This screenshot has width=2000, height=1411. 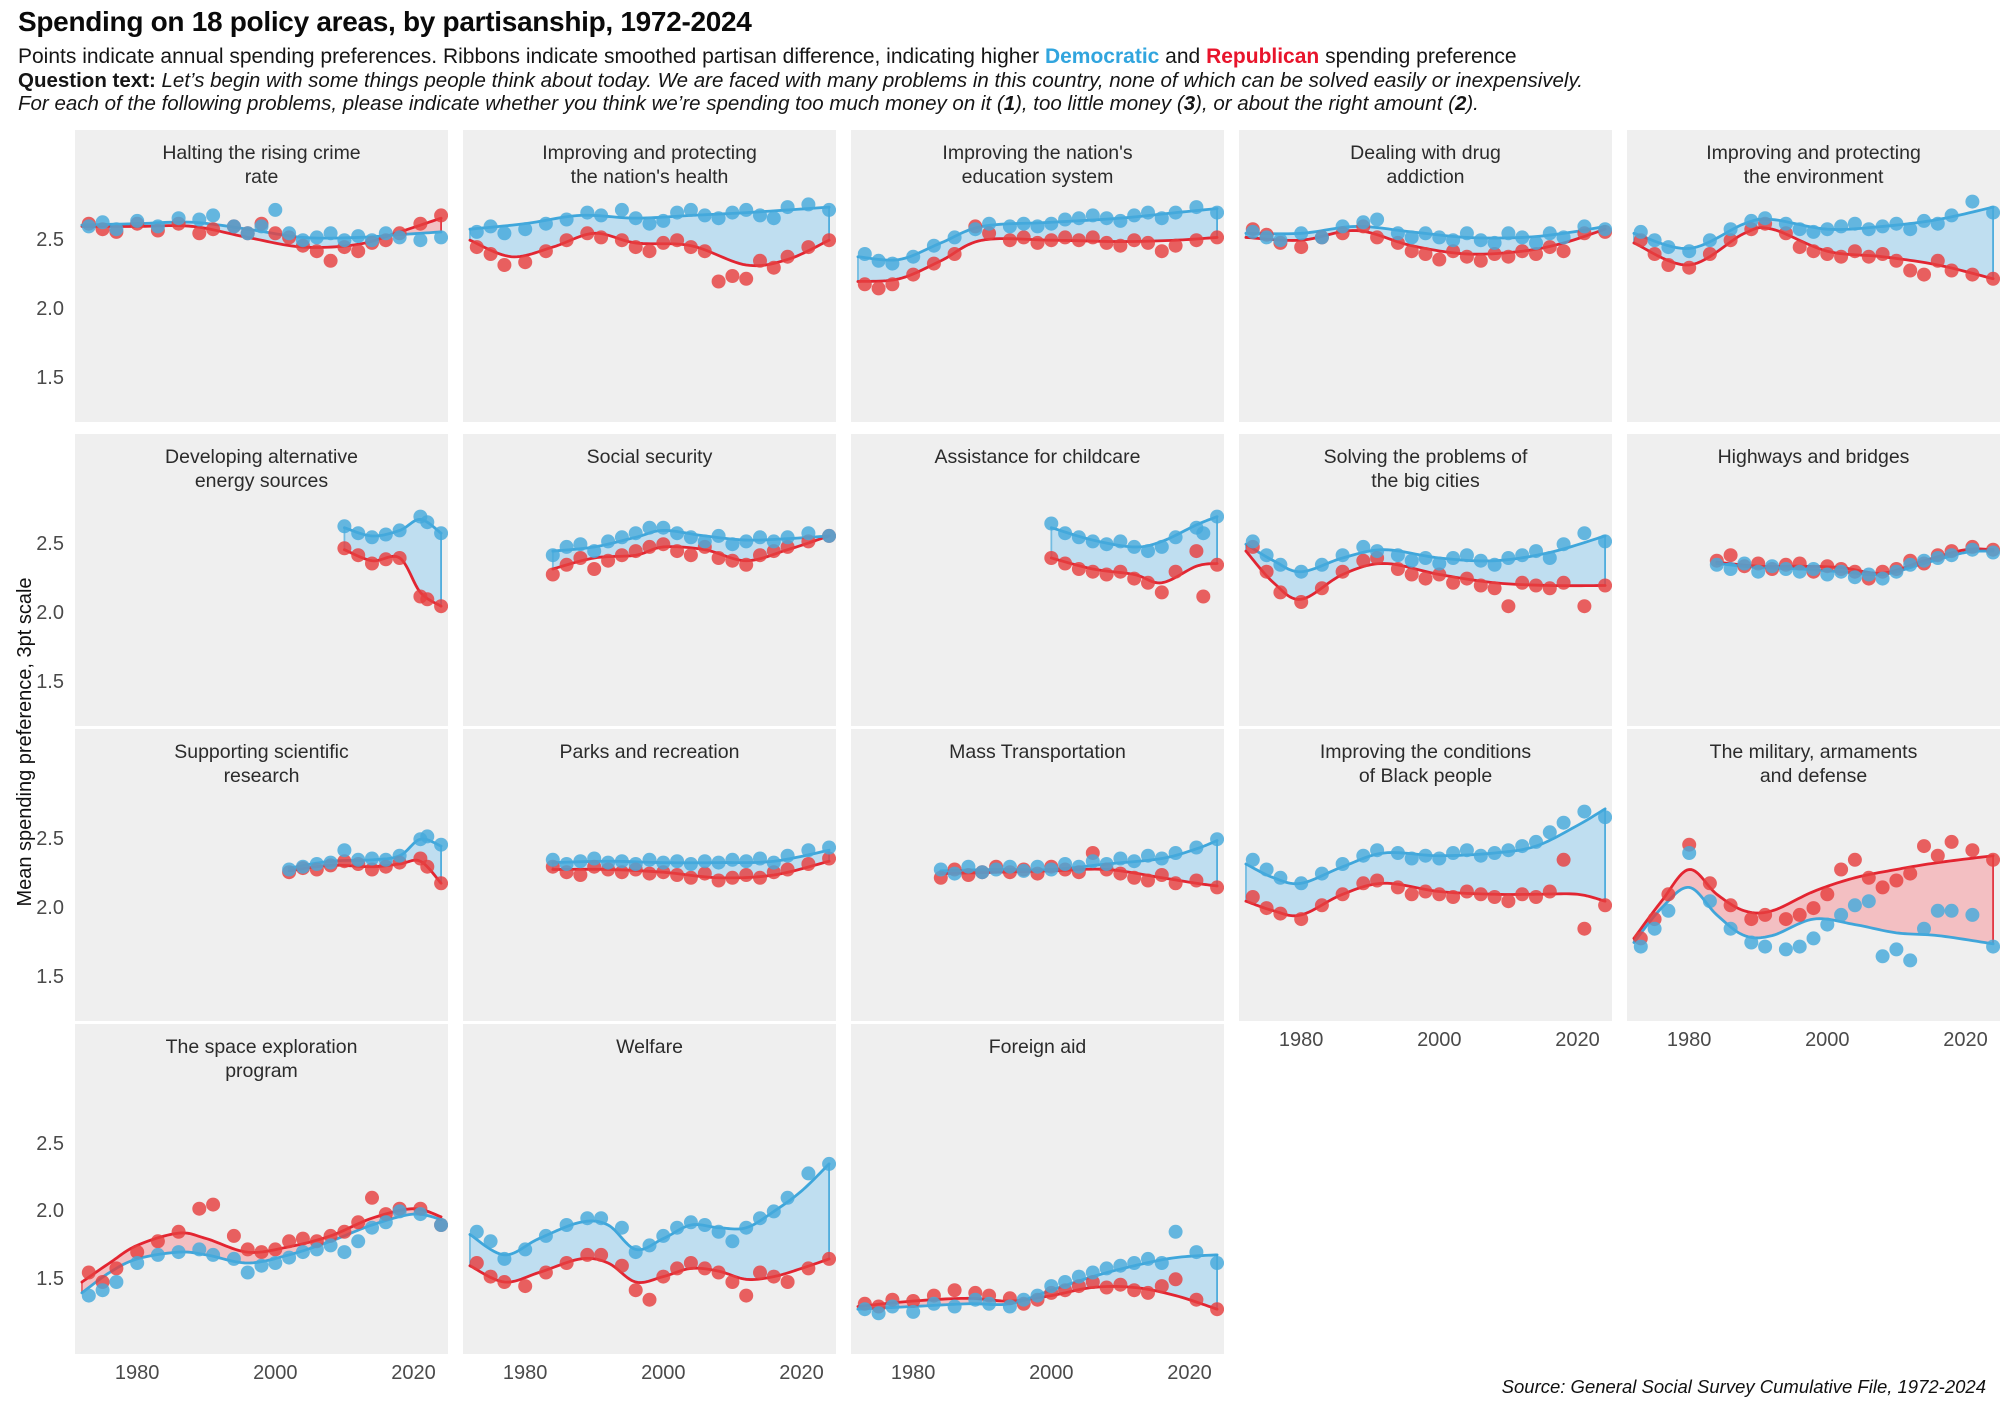 I want to click on panel-title: Welfare, so click(x=649, y=1047).